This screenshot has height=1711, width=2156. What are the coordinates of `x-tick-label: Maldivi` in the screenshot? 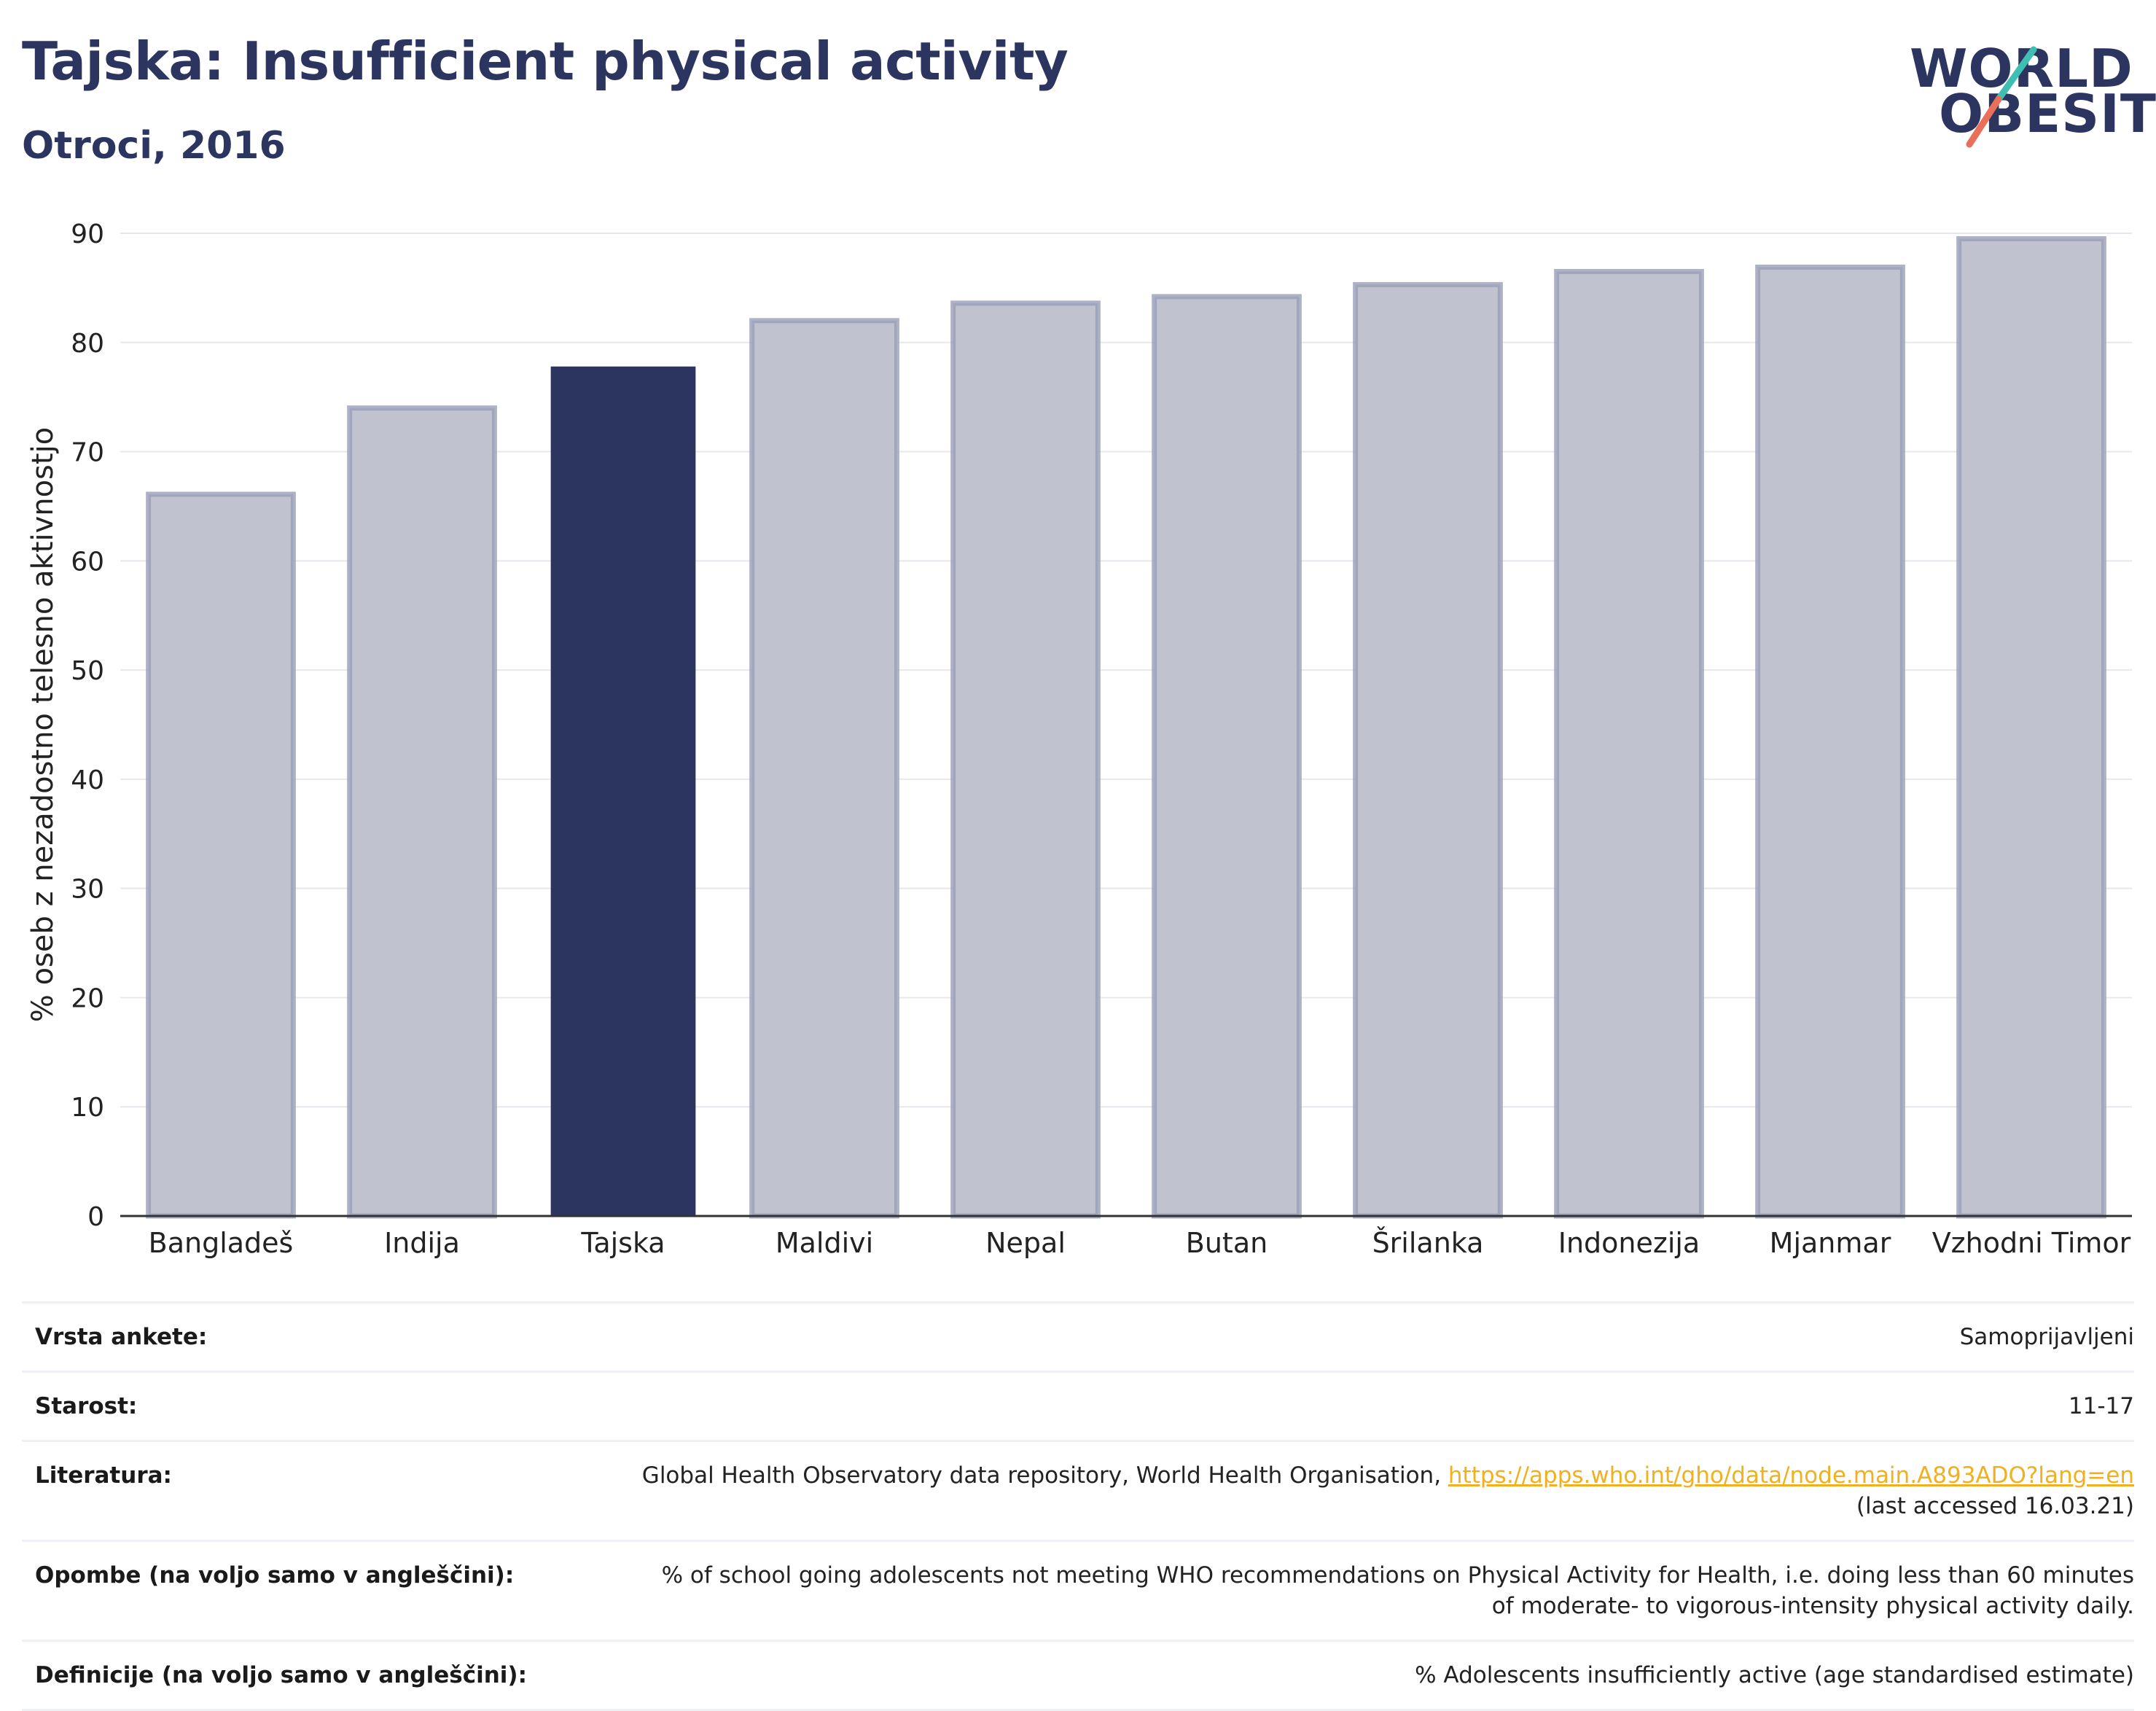 It's located at (824, 1243).